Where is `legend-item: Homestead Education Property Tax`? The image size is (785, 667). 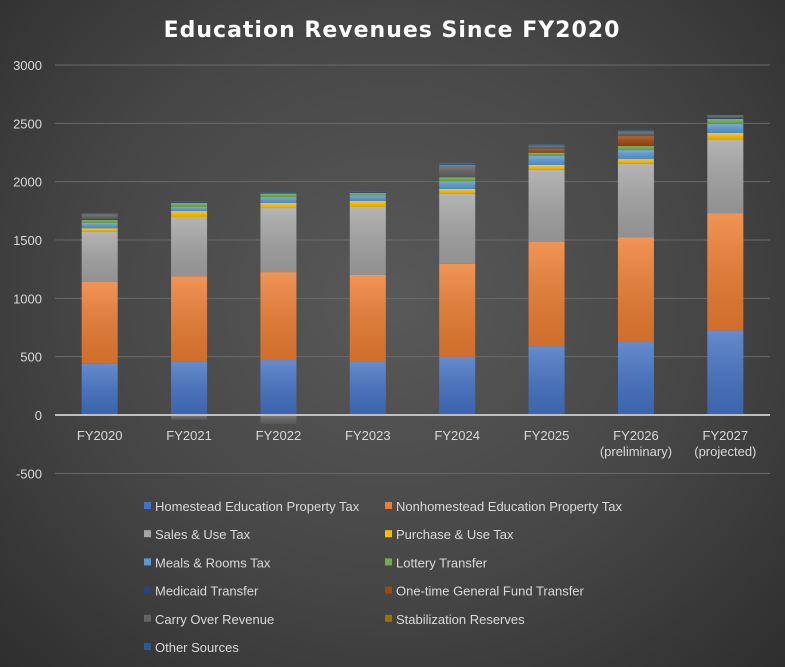 legend-item: Homestead Education Property Tax is located at coordinates (252, 506).